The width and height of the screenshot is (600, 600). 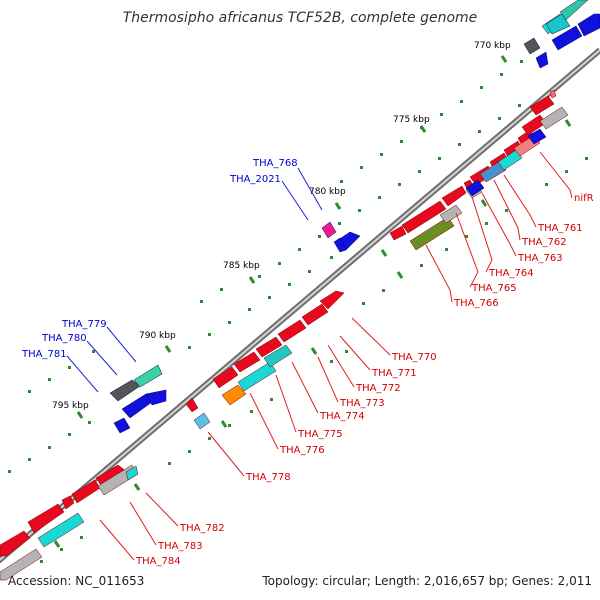 What do you see at coordinates (84, 324) in the screenshot?
I see `gene-label: THA_779` at bounding box center [84, 324].